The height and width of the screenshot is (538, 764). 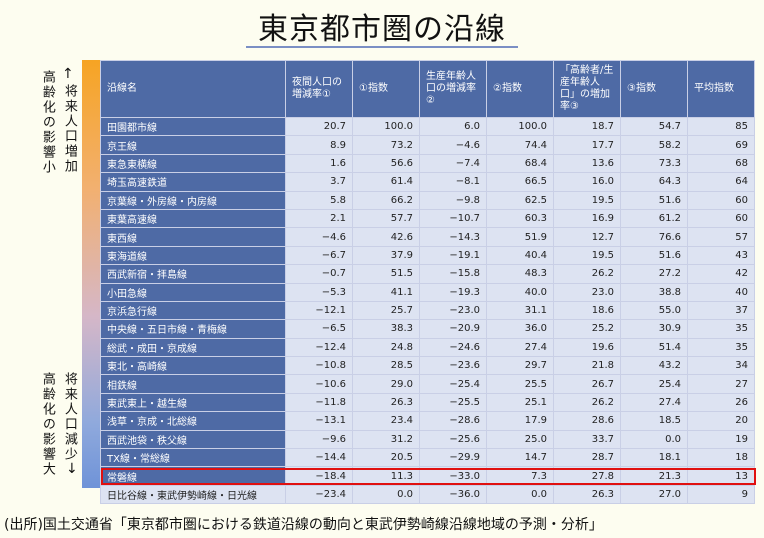 What do you see at coordinates (193, 274) in the screenshot?
I see `line-name-cell: 西武新宿・拝島線` at bounding box center [193, 274].